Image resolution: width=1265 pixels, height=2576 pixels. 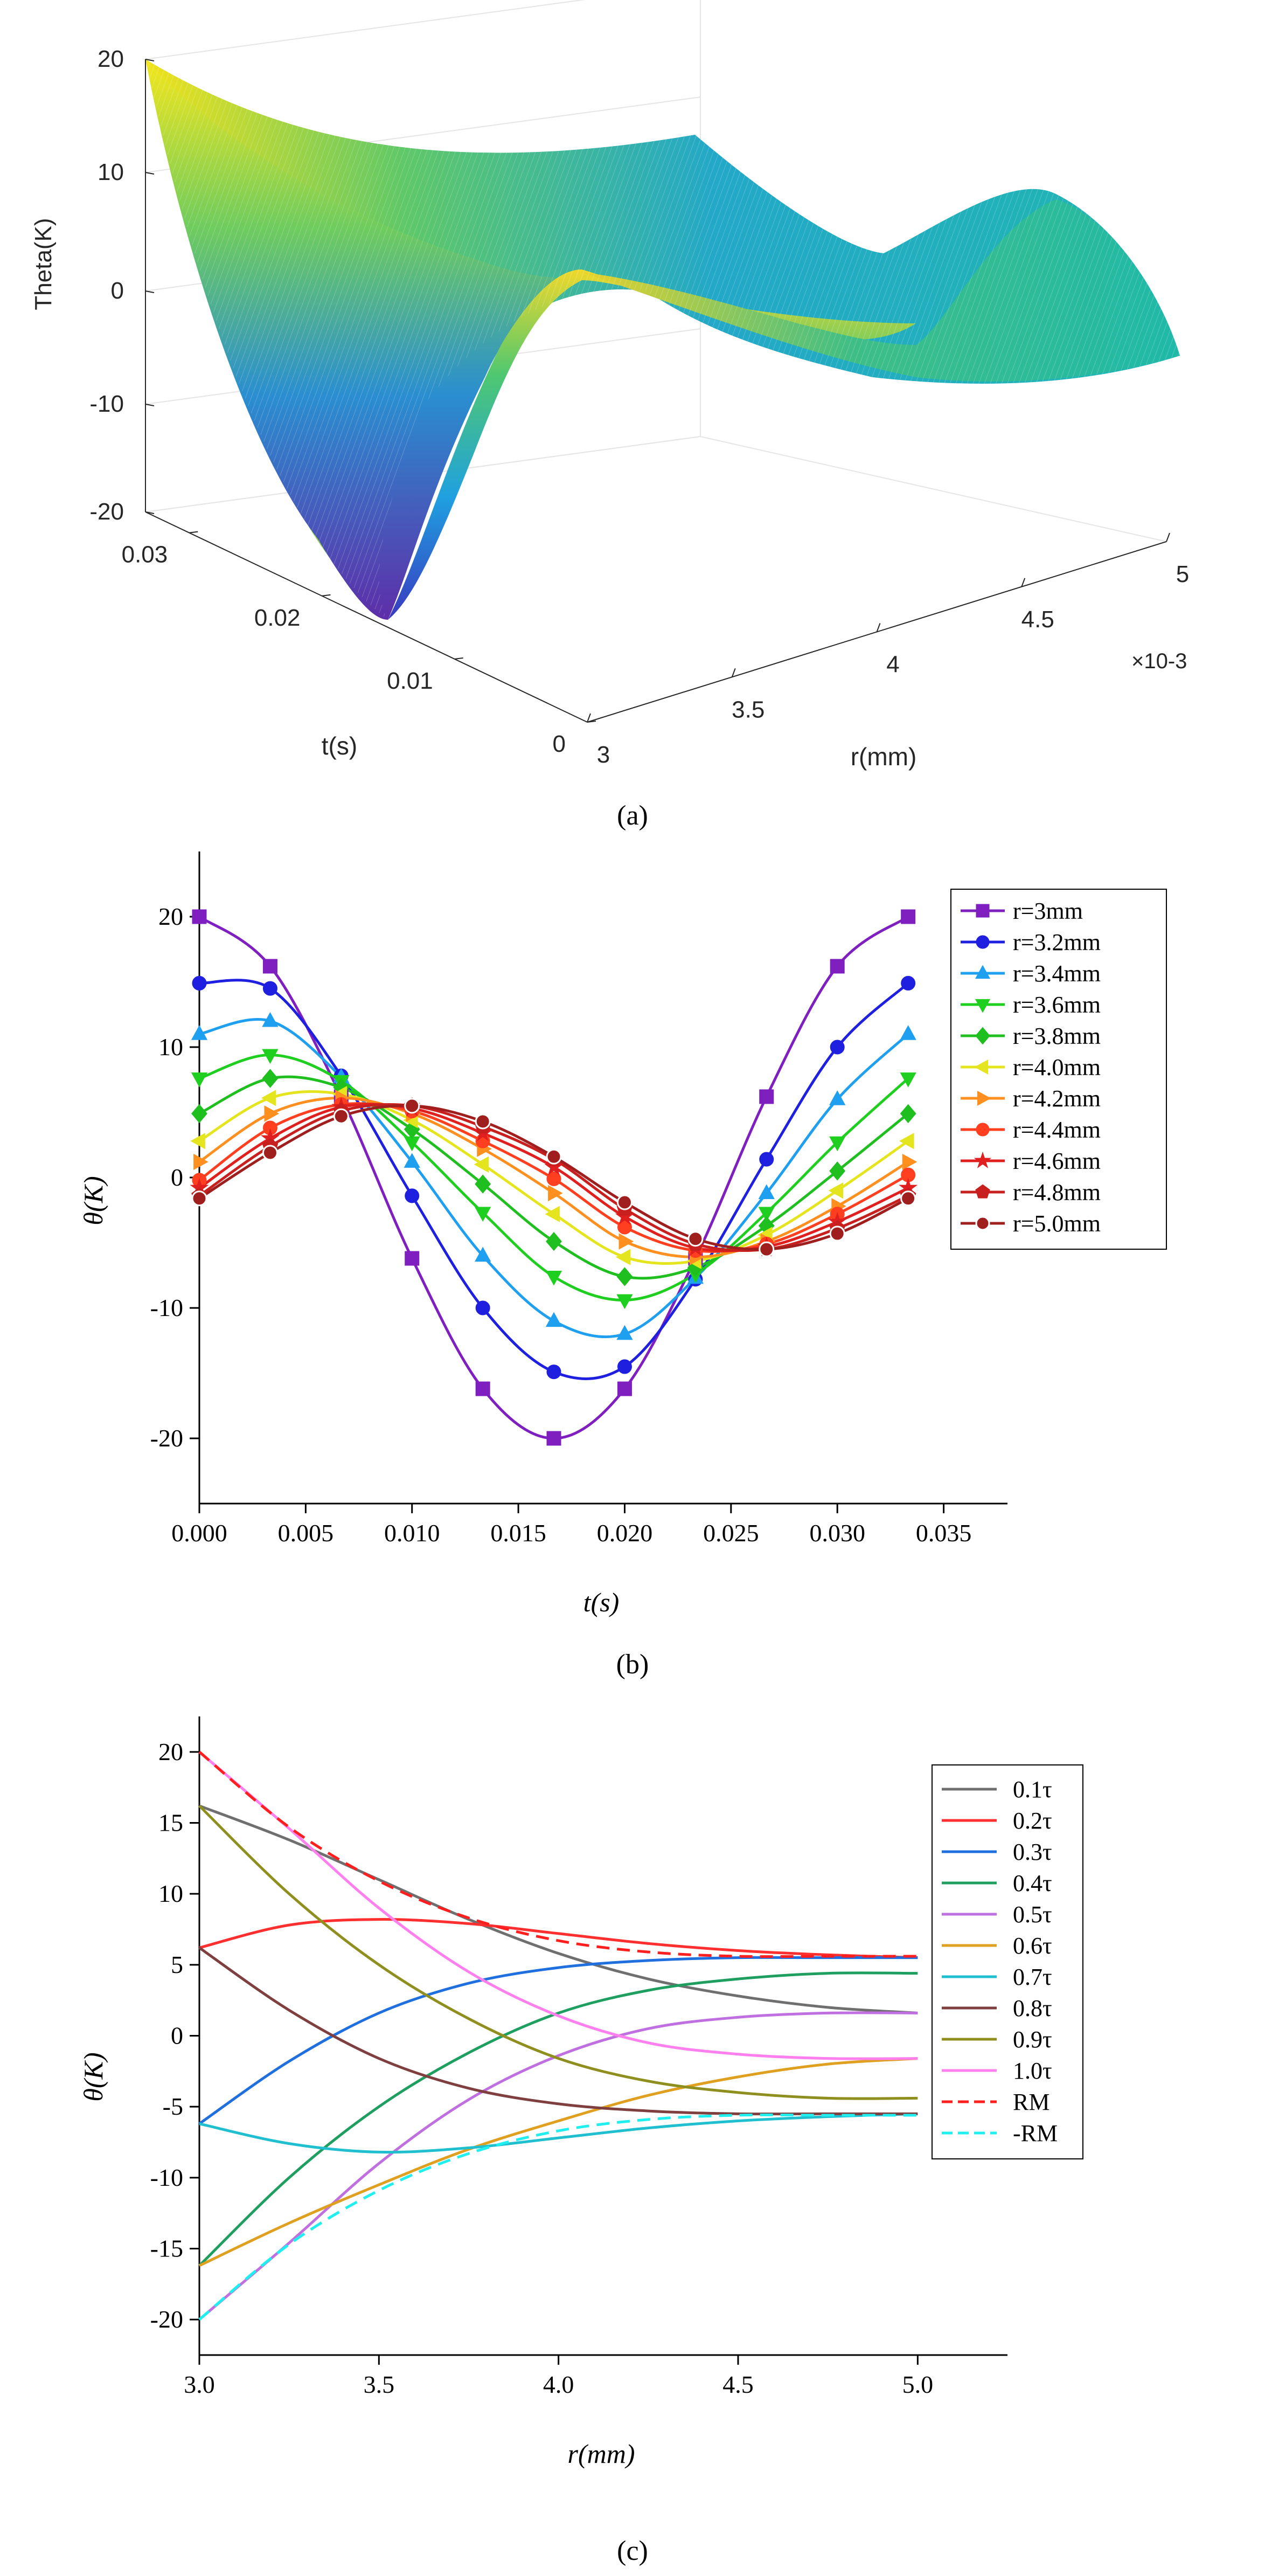 What do you see at coordinates (632, 815) in the screenshot?
I see `panel-label-a: (a)` at bounding box center [632, 815].